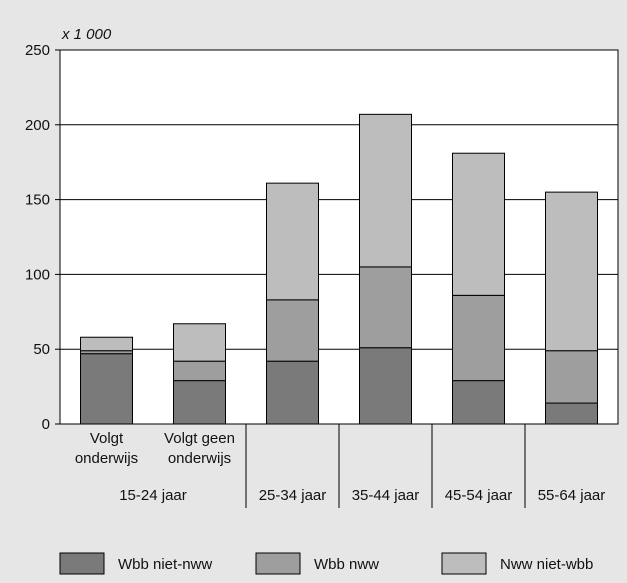 The image size is (627, 583). I want to click on x-category-label: 45-54 jaar, so click(479, 495).